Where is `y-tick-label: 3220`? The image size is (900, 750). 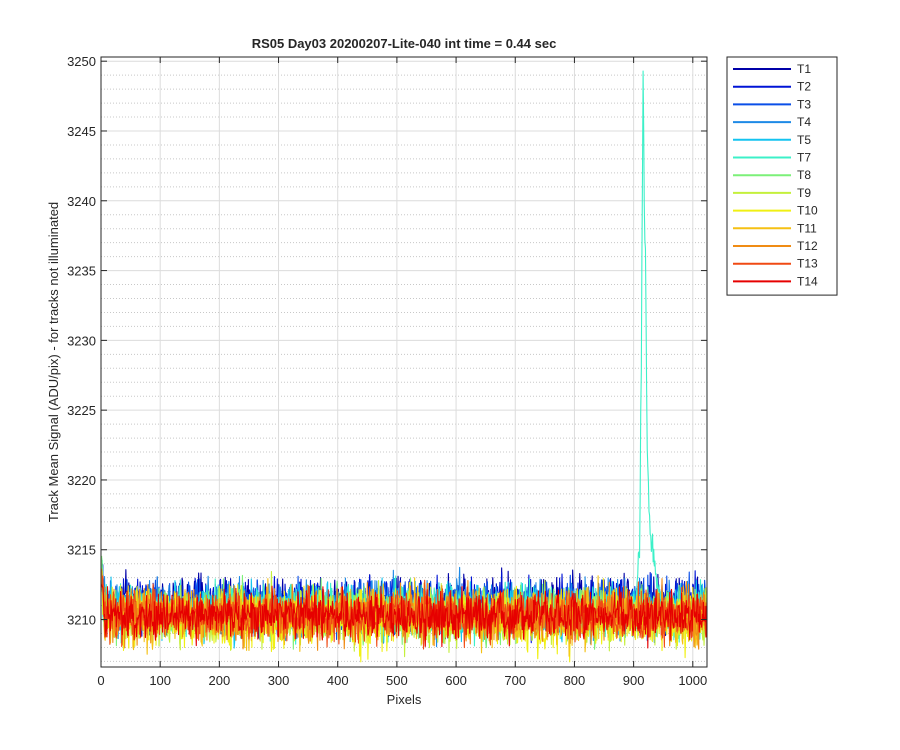 y-tick-label: 3220 is located at coordinates (81, 480).